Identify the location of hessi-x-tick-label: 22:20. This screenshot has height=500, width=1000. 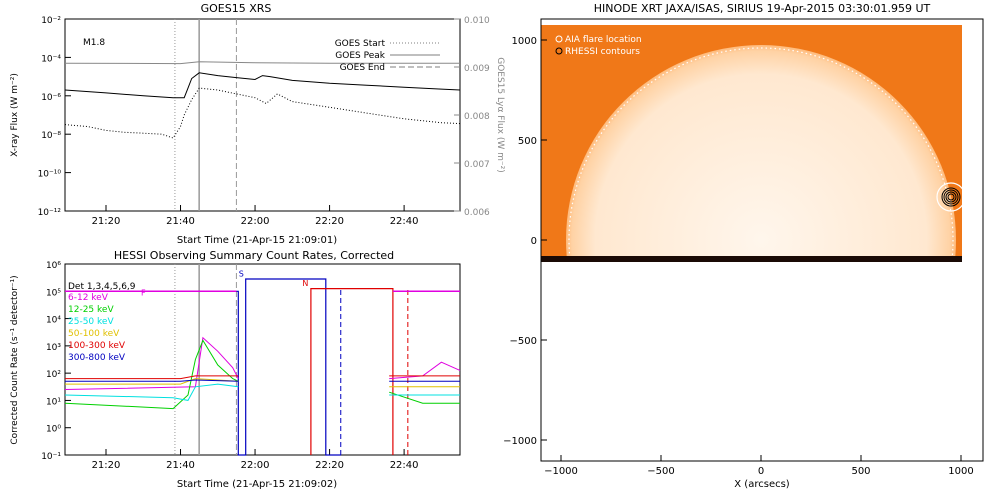
(329, 465).